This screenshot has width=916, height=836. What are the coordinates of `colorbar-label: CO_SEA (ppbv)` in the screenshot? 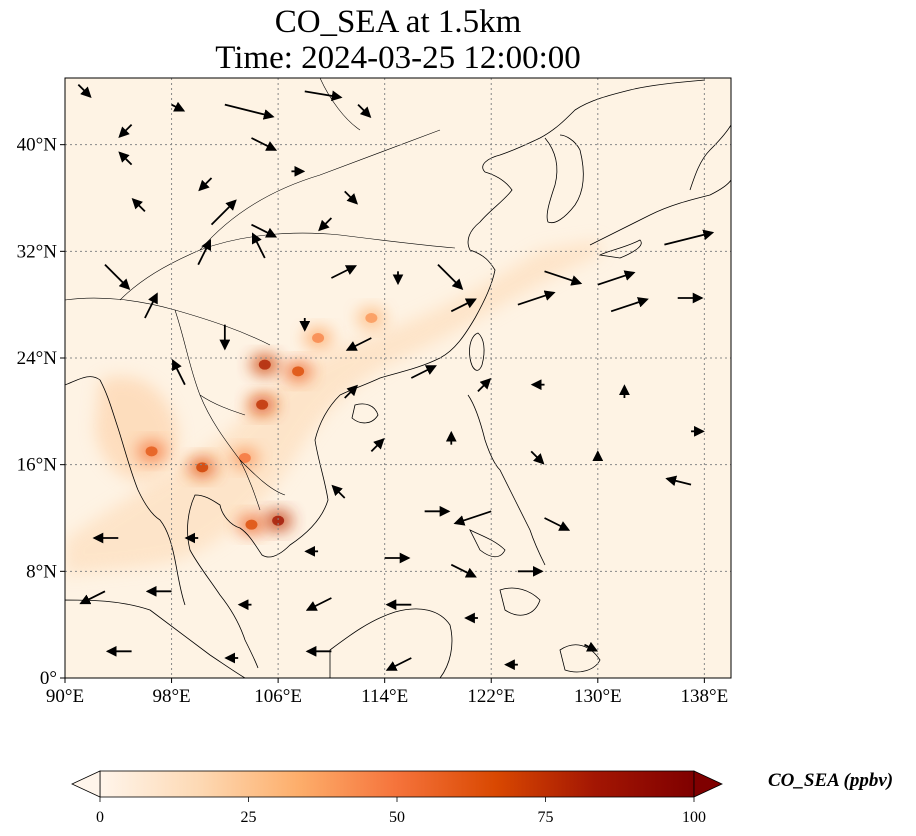 It's located at (831, 780).